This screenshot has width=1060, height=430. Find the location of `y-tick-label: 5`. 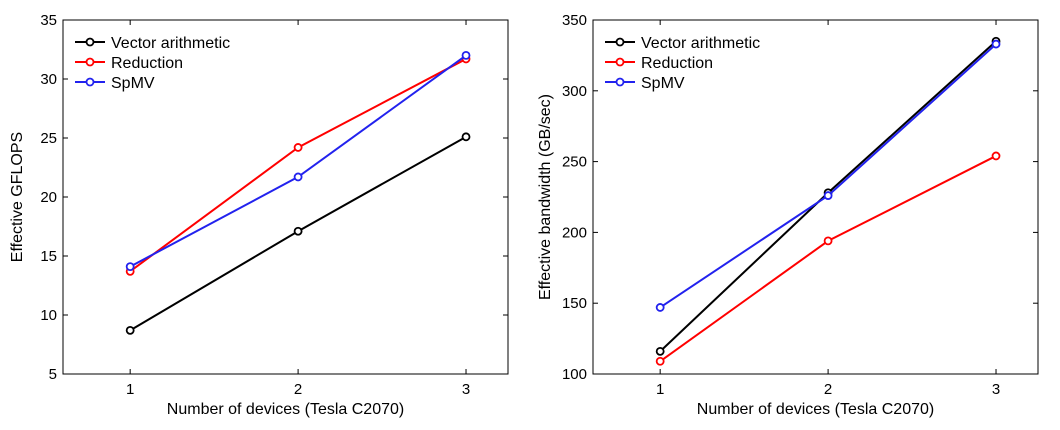

y-tick-label: 5 is located at coordinates (53, 374).